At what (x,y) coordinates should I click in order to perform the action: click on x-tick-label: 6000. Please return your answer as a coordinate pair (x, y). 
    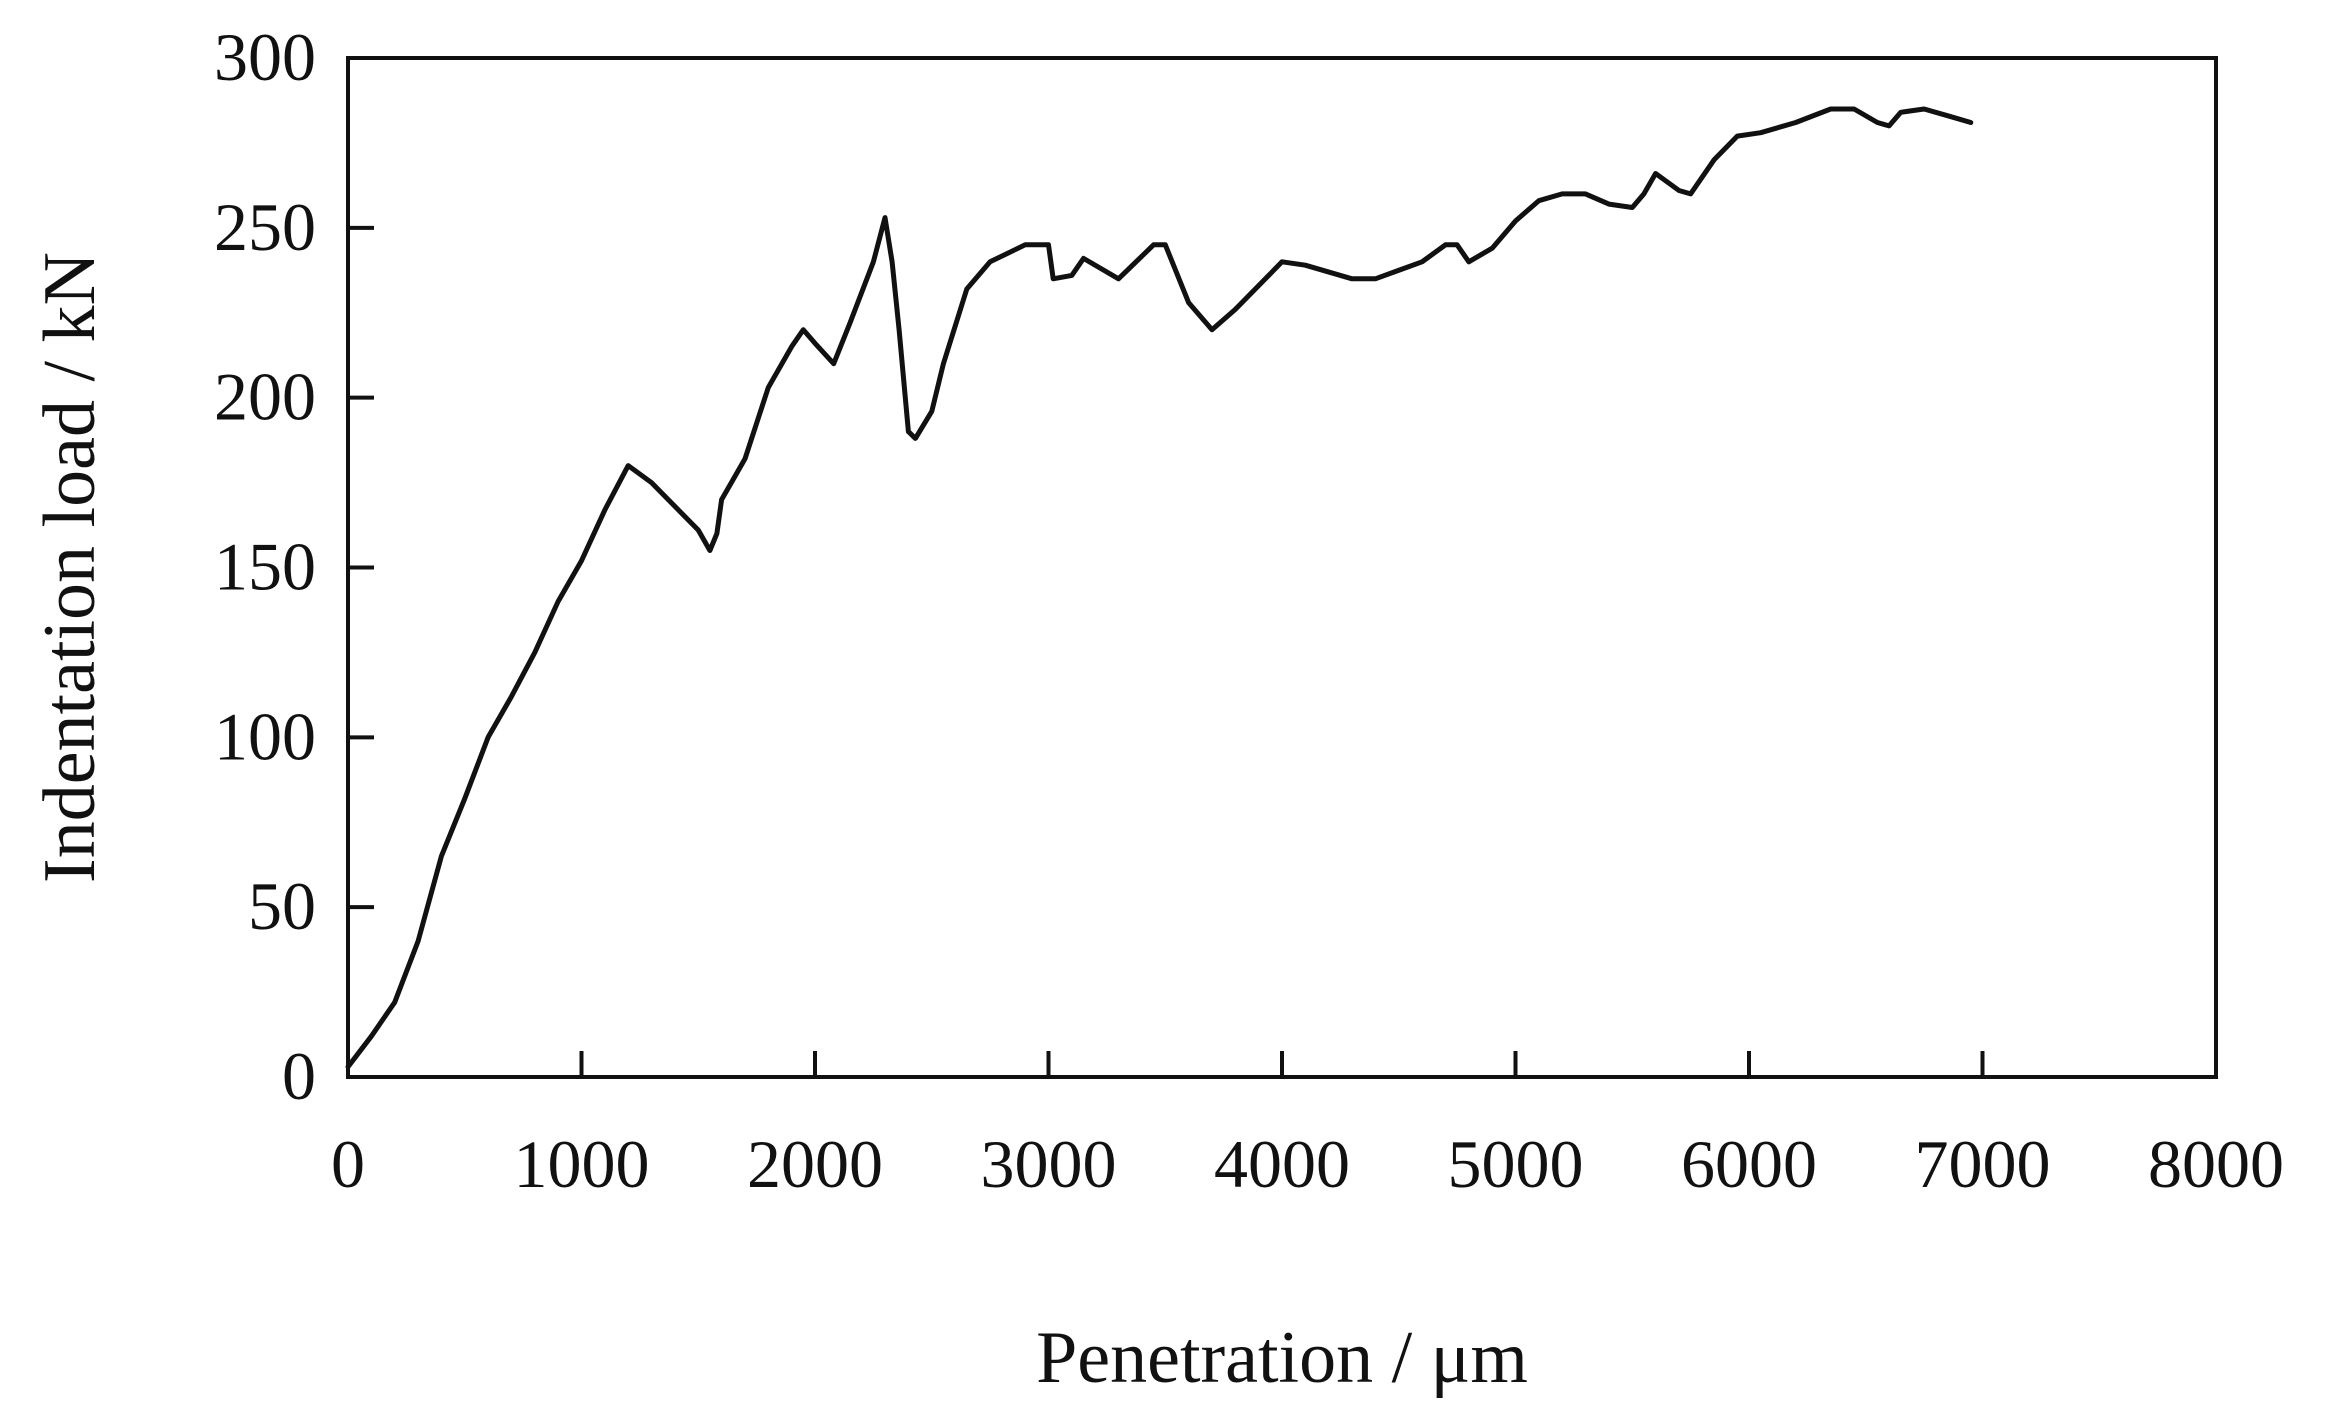
    Looking at the image, I should click on (1749, 1164).